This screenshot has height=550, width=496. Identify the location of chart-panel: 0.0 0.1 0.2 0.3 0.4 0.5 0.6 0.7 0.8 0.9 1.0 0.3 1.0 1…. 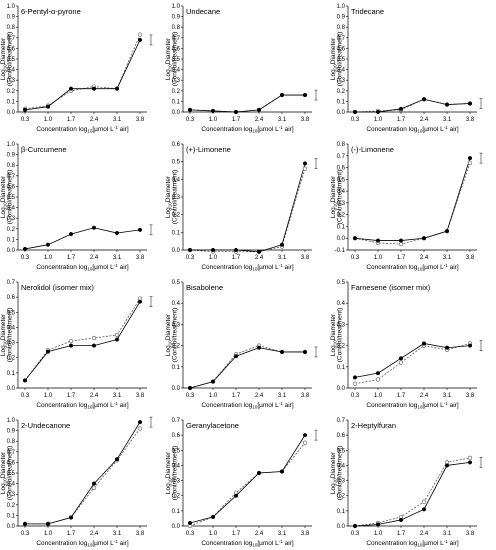
(76, 207).